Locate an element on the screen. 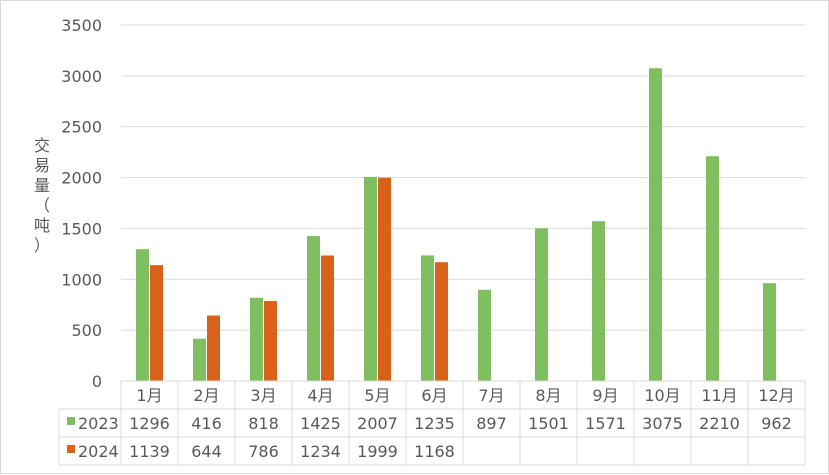  y-tick-label: 2000 is located at coordinates (81, 178).